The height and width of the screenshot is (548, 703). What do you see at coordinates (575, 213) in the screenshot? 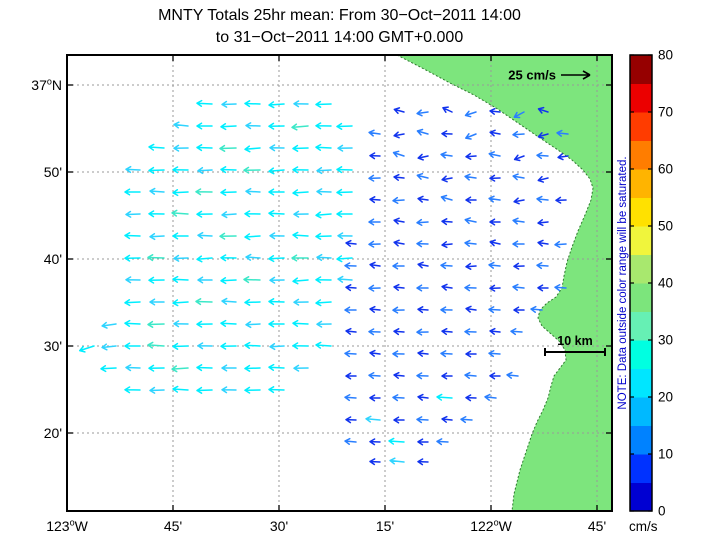
I see `annotations` at bounding box center [575, 213].